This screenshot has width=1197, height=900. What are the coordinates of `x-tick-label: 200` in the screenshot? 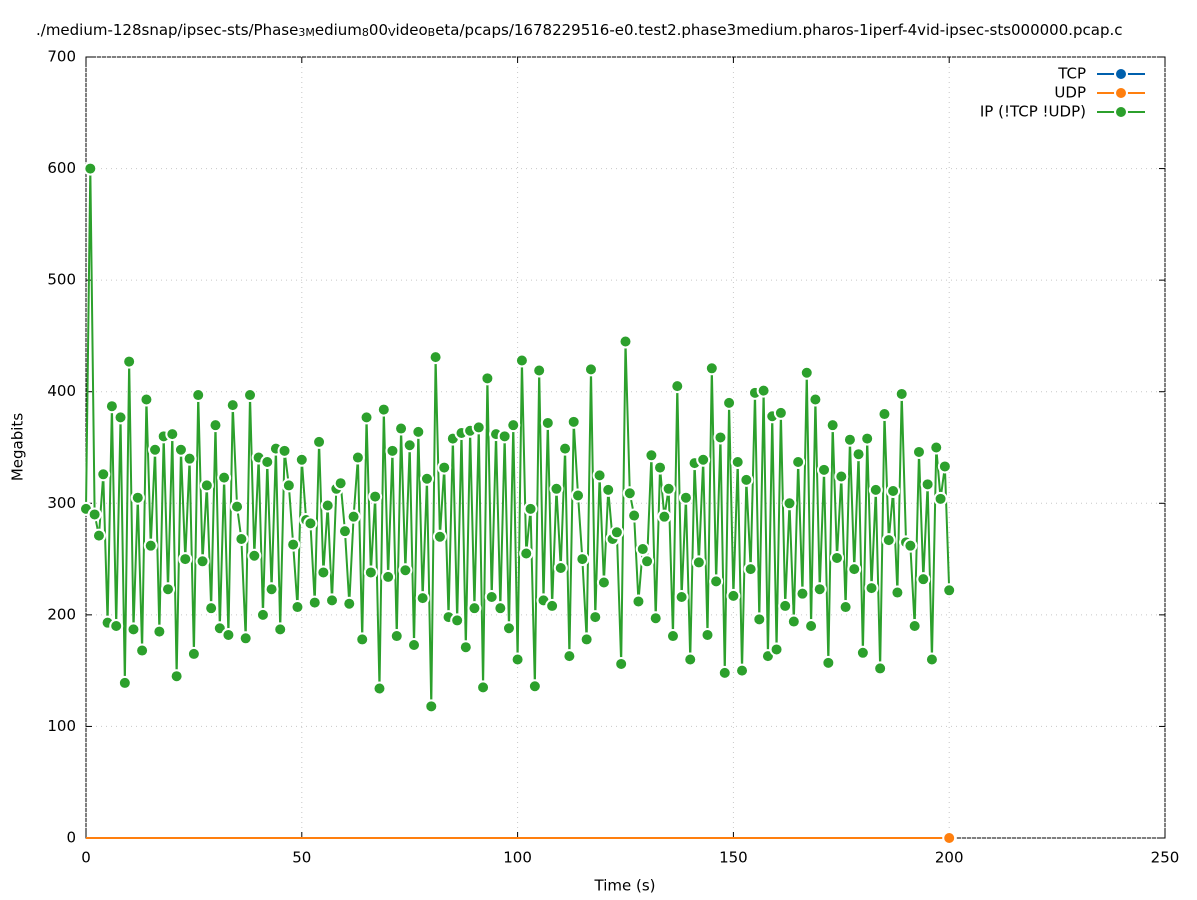 It's located at (949, 858).